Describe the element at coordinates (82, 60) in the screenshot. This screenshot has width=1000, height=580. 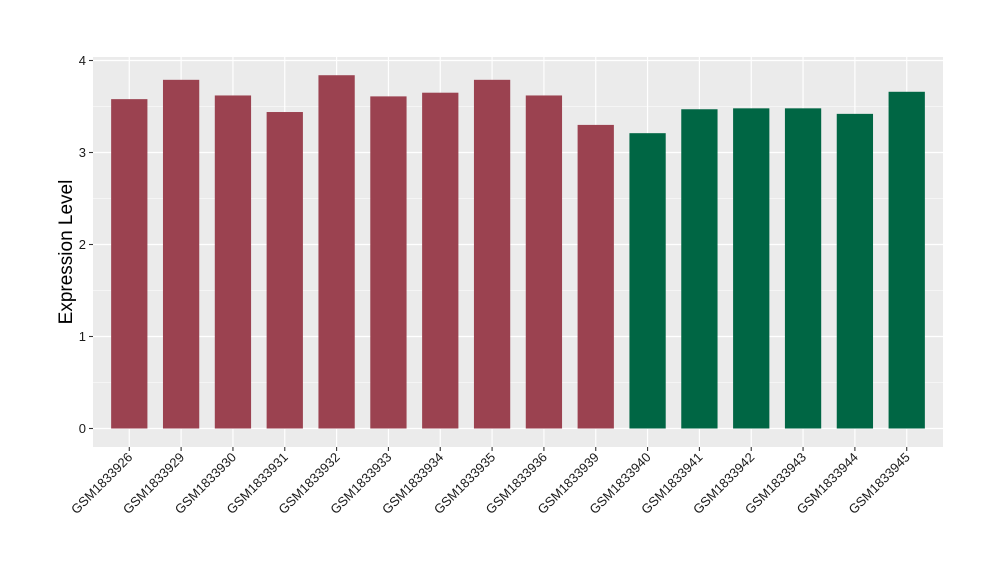
I see `y-tick-label: 4` at that location.